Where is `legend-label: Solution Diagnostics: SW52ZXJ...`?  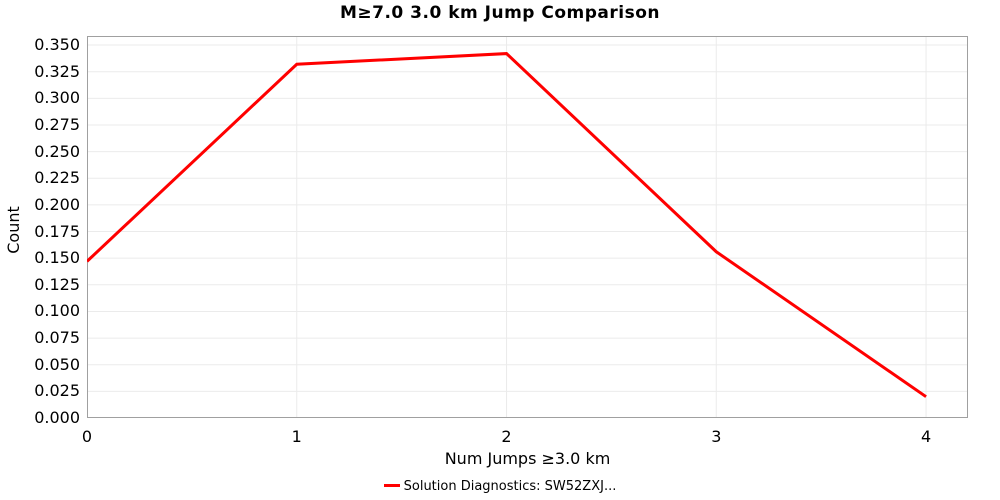
legend-label: Solution Diagnostics: SW52ZXJ... is located at coordinates (510, 486).